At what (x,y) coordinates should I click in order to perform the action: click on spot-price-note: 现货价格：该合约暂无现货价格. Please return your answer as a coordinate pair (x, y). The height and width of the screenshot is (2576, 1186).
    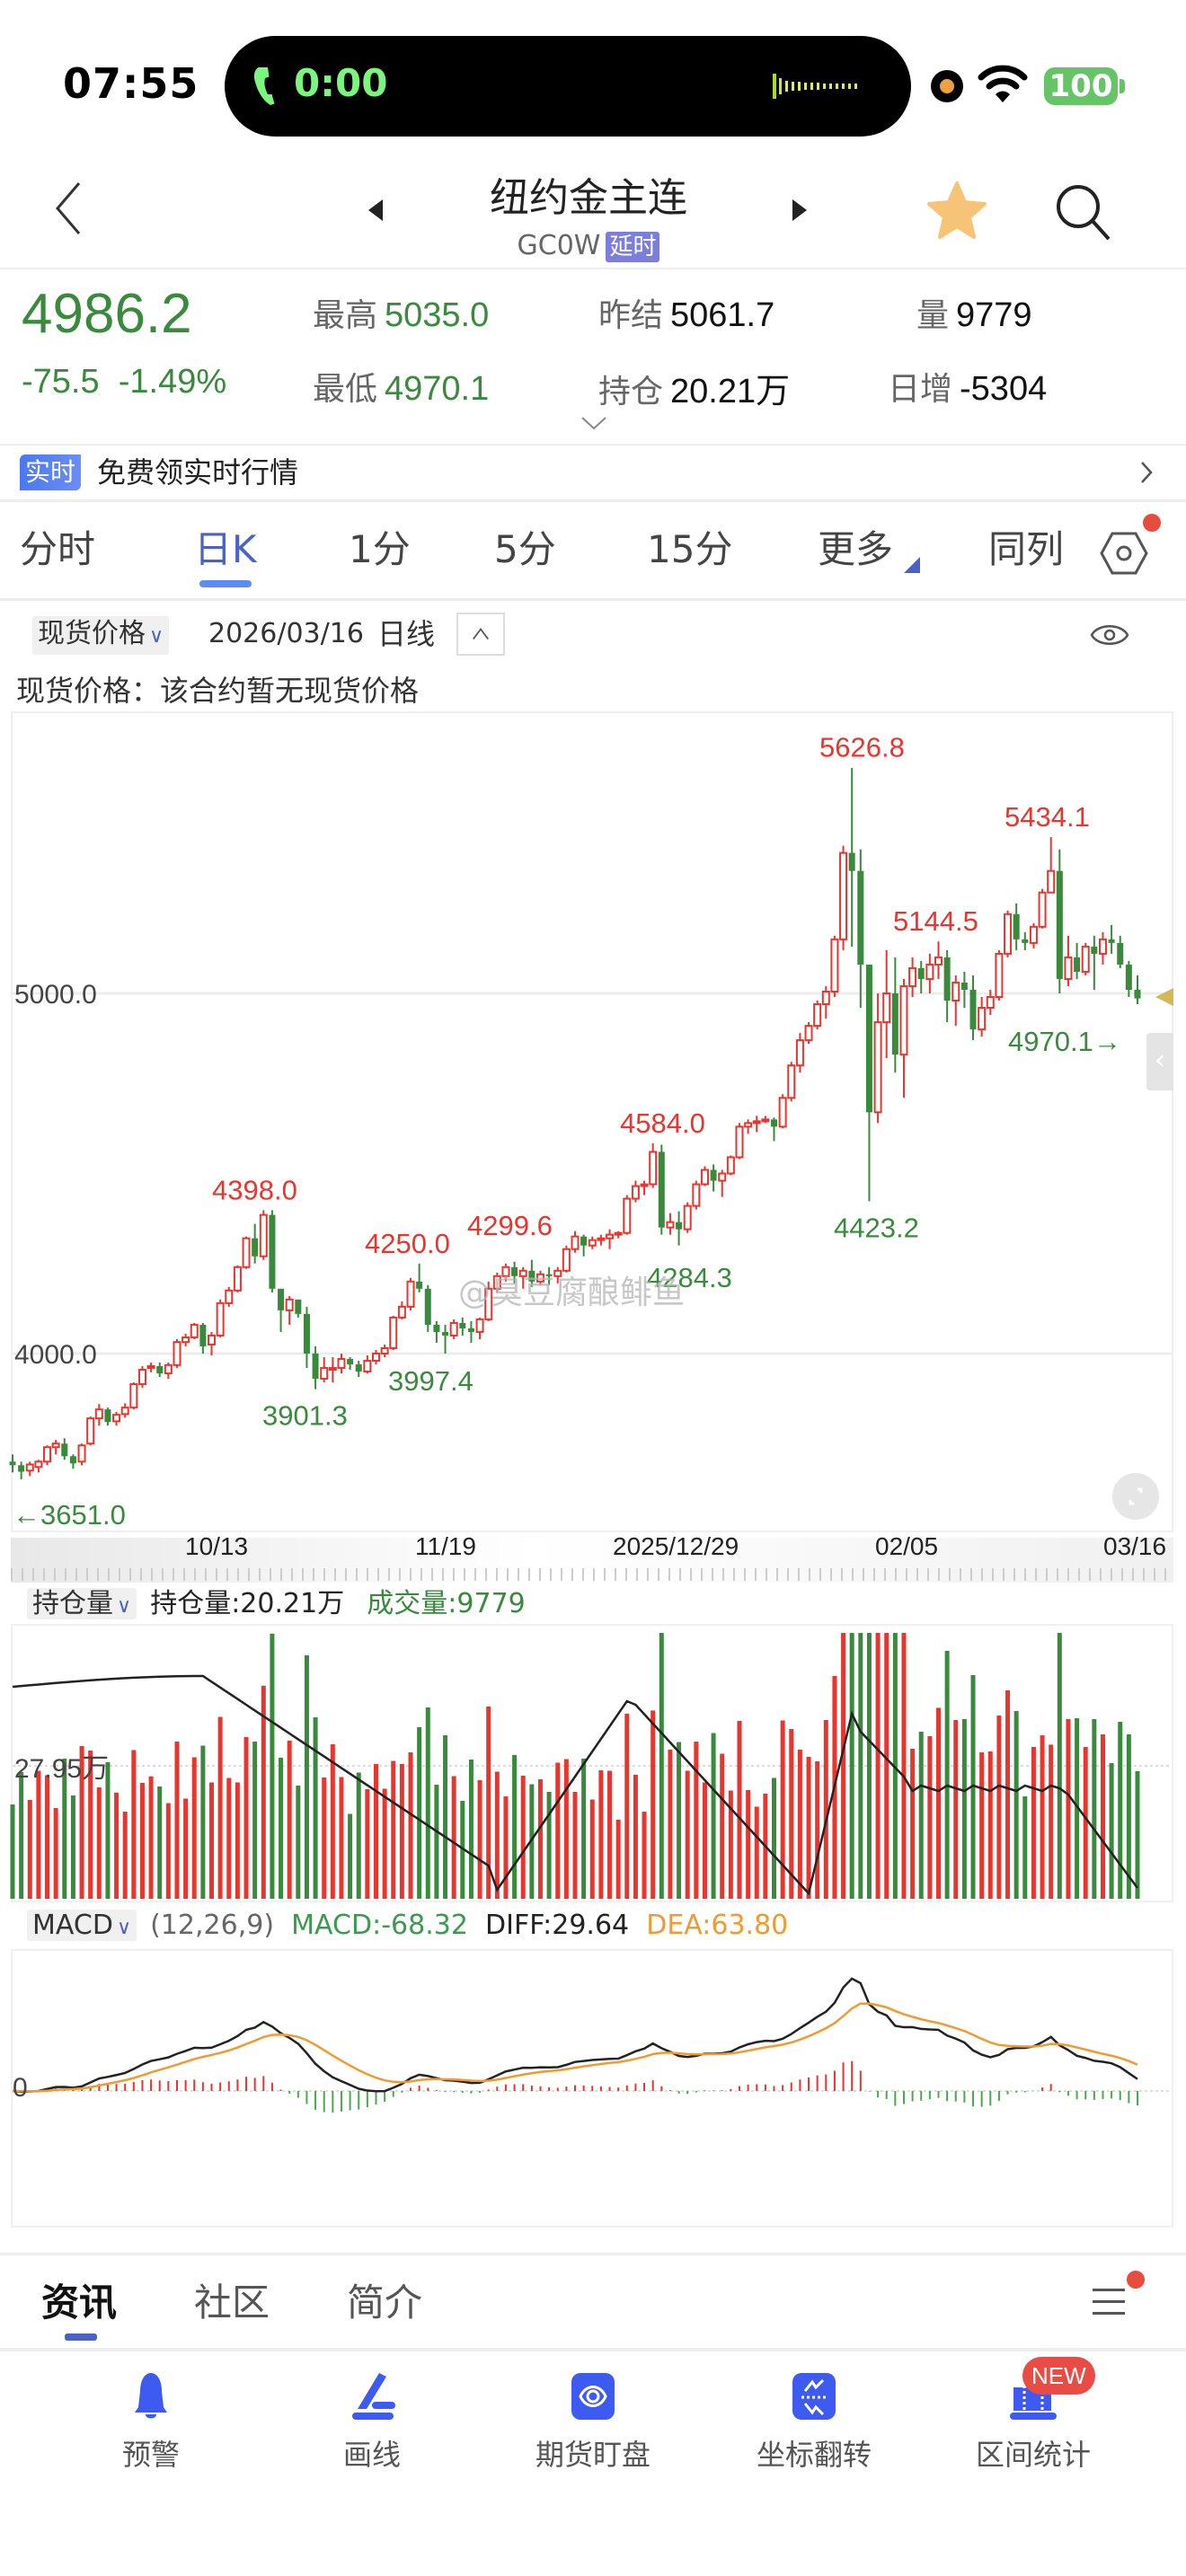
    Looking at the image, I should click on (218, 691).